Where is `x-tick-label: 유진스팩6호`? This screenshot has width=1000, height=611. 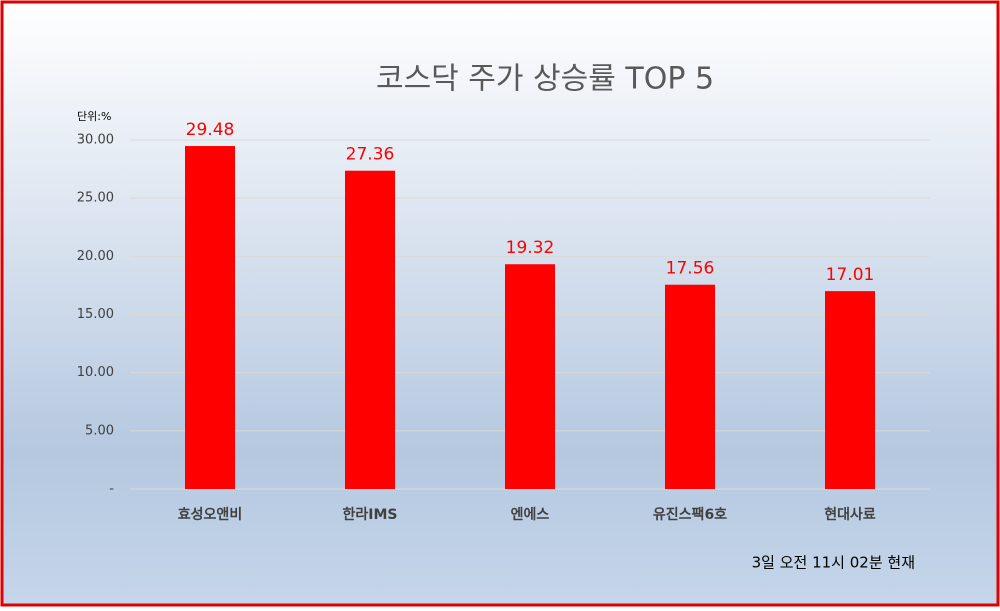 x-tick-label: 유진스팩6호 is located at coordinates (690, 514).